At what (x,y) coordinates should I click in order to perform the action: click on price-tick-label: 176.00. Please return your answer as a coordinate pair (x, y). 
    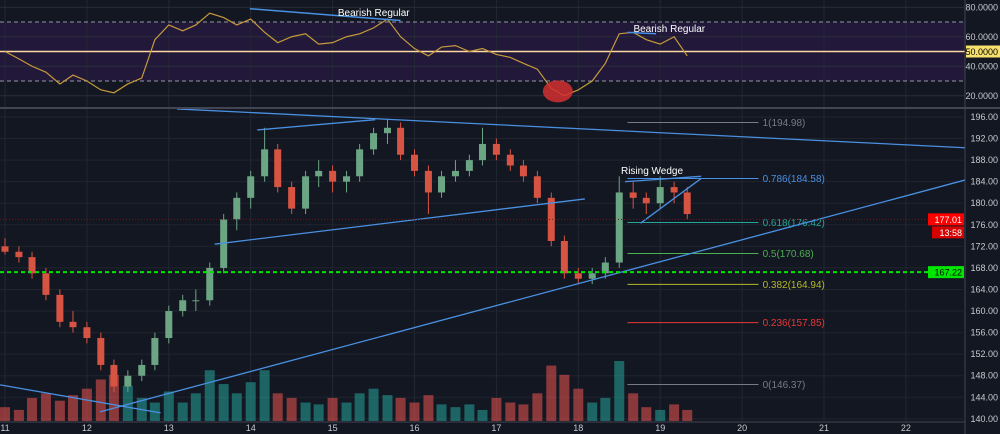
    Looking at the image, I should click on (984, 225).